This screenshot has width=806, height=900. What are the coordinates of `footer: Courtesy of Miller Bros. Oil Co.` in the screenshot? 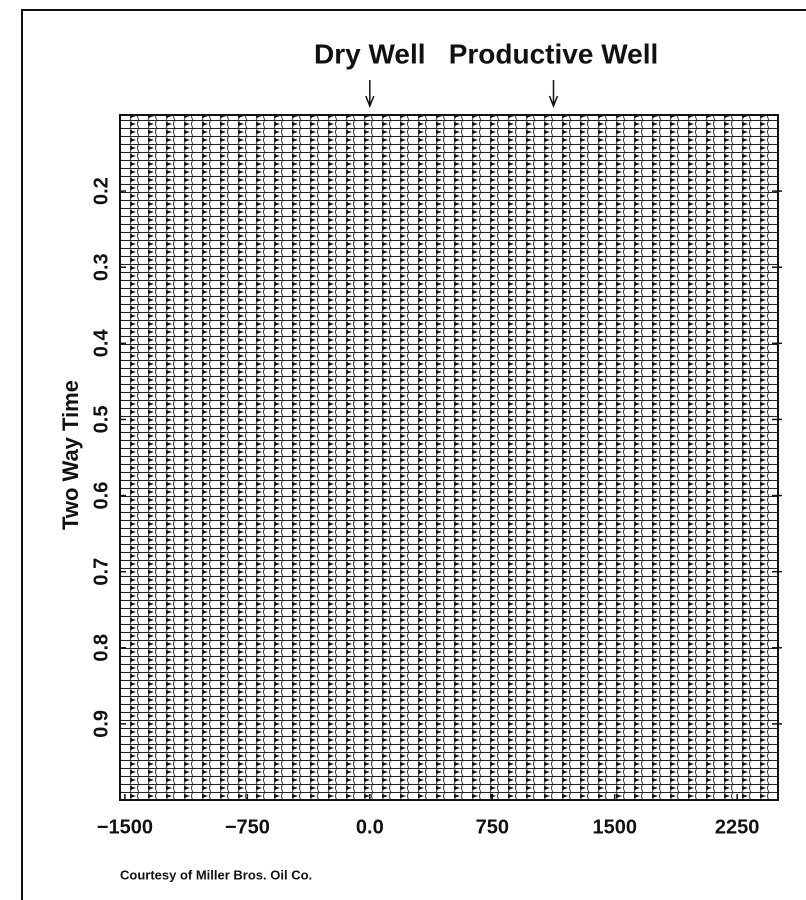 It's located at (216, 874).